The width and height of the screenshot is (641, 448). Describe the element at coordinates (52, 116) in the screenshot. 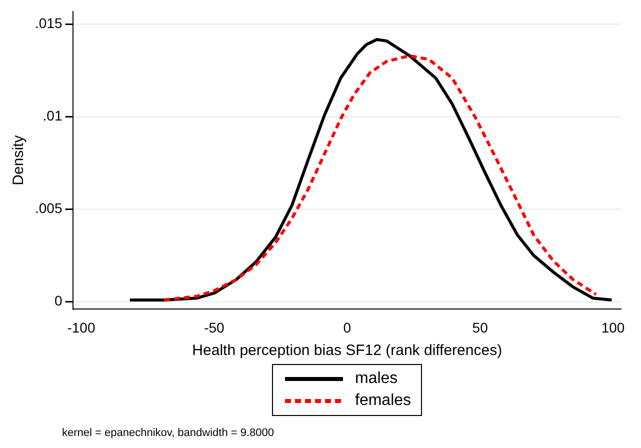

I see `y-tick-label: .01` at that location.